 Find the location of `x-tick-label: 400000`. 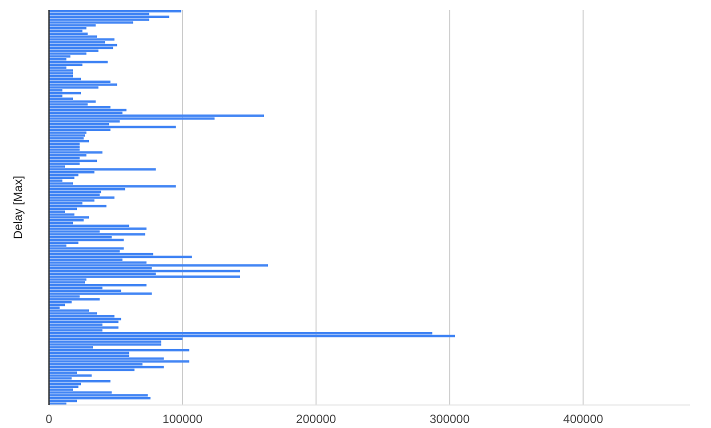

x-tick-label: 400000 is located at coordinates (583, 419).